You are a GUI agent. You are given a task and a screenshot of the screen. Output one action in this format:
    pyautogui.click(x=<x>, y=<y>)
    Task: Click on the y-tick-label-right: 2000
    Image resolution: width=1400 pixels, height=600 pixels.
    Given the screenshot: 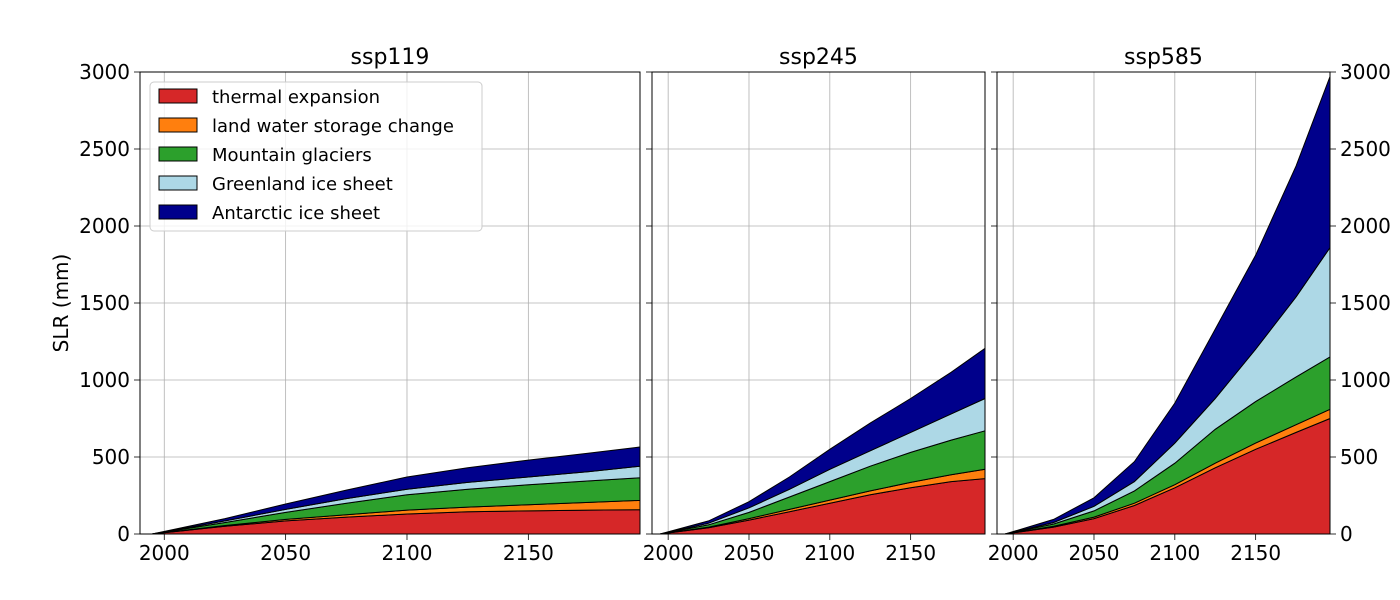 What is the action you would take?
    pyautogui.click(x=1365, y=226)
    